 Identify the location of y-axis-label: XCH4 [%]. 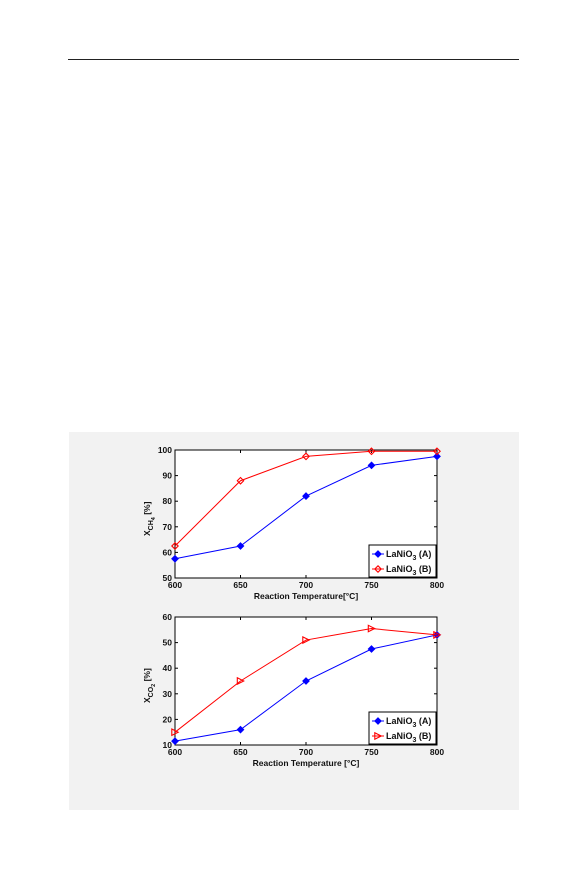
(149, 518).